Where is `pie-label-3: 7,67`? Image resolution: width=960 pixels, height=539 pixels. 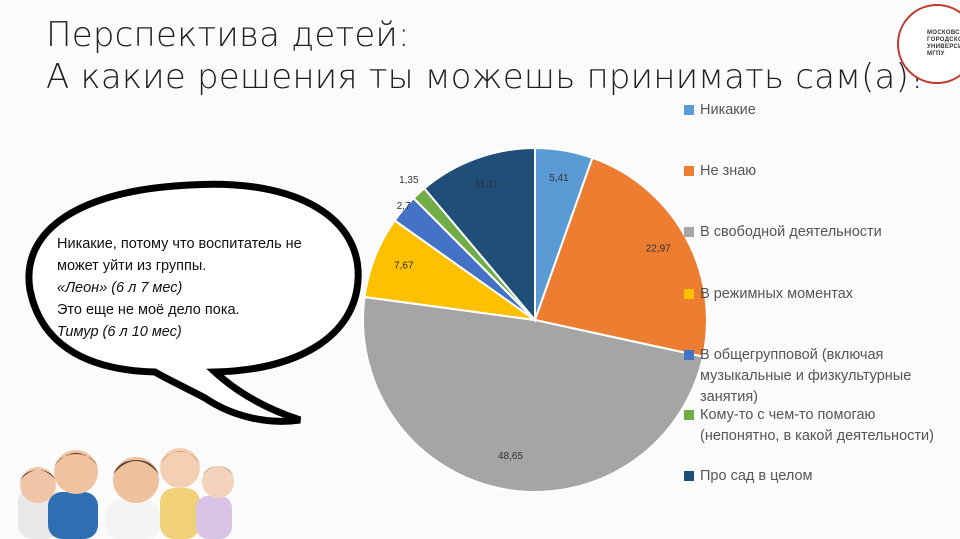
pie-label-3: 7,67 is located at coordinates (404, 265).